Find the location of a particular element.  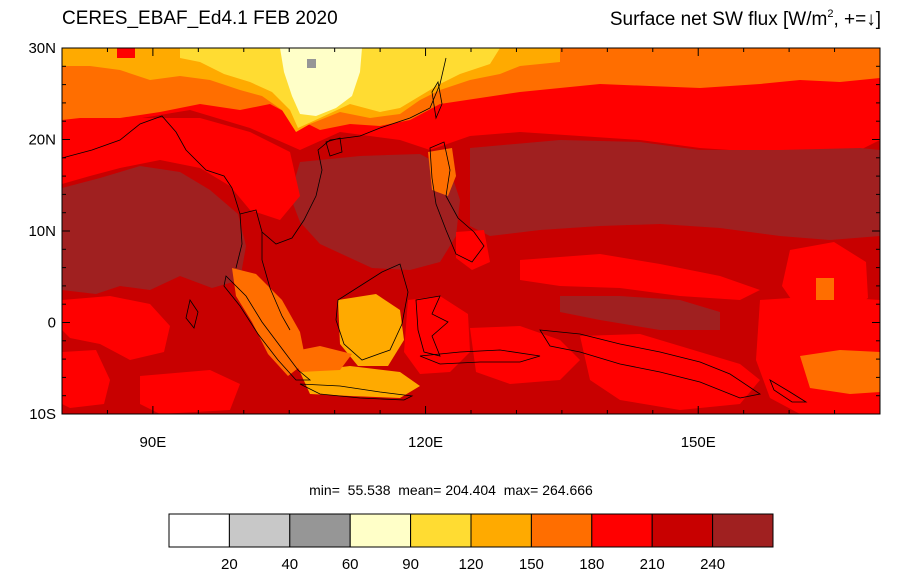

coastline-malaya is located at coordinates (276, 281).